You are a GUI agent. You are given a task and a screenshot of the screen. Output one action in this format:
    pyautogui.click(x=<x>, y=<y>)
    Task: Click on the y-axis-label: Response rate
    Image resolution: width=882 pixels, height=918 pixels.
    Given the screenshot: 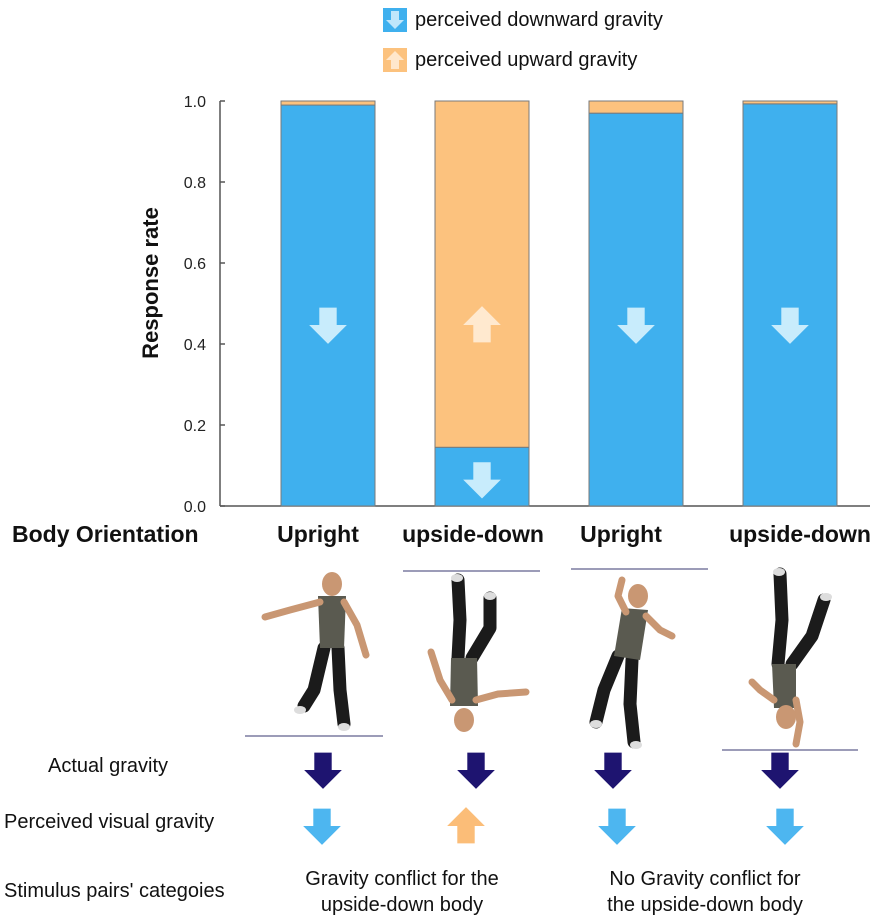 What is the action you would take?
    pyautogui.click(x=150, y=283)
    